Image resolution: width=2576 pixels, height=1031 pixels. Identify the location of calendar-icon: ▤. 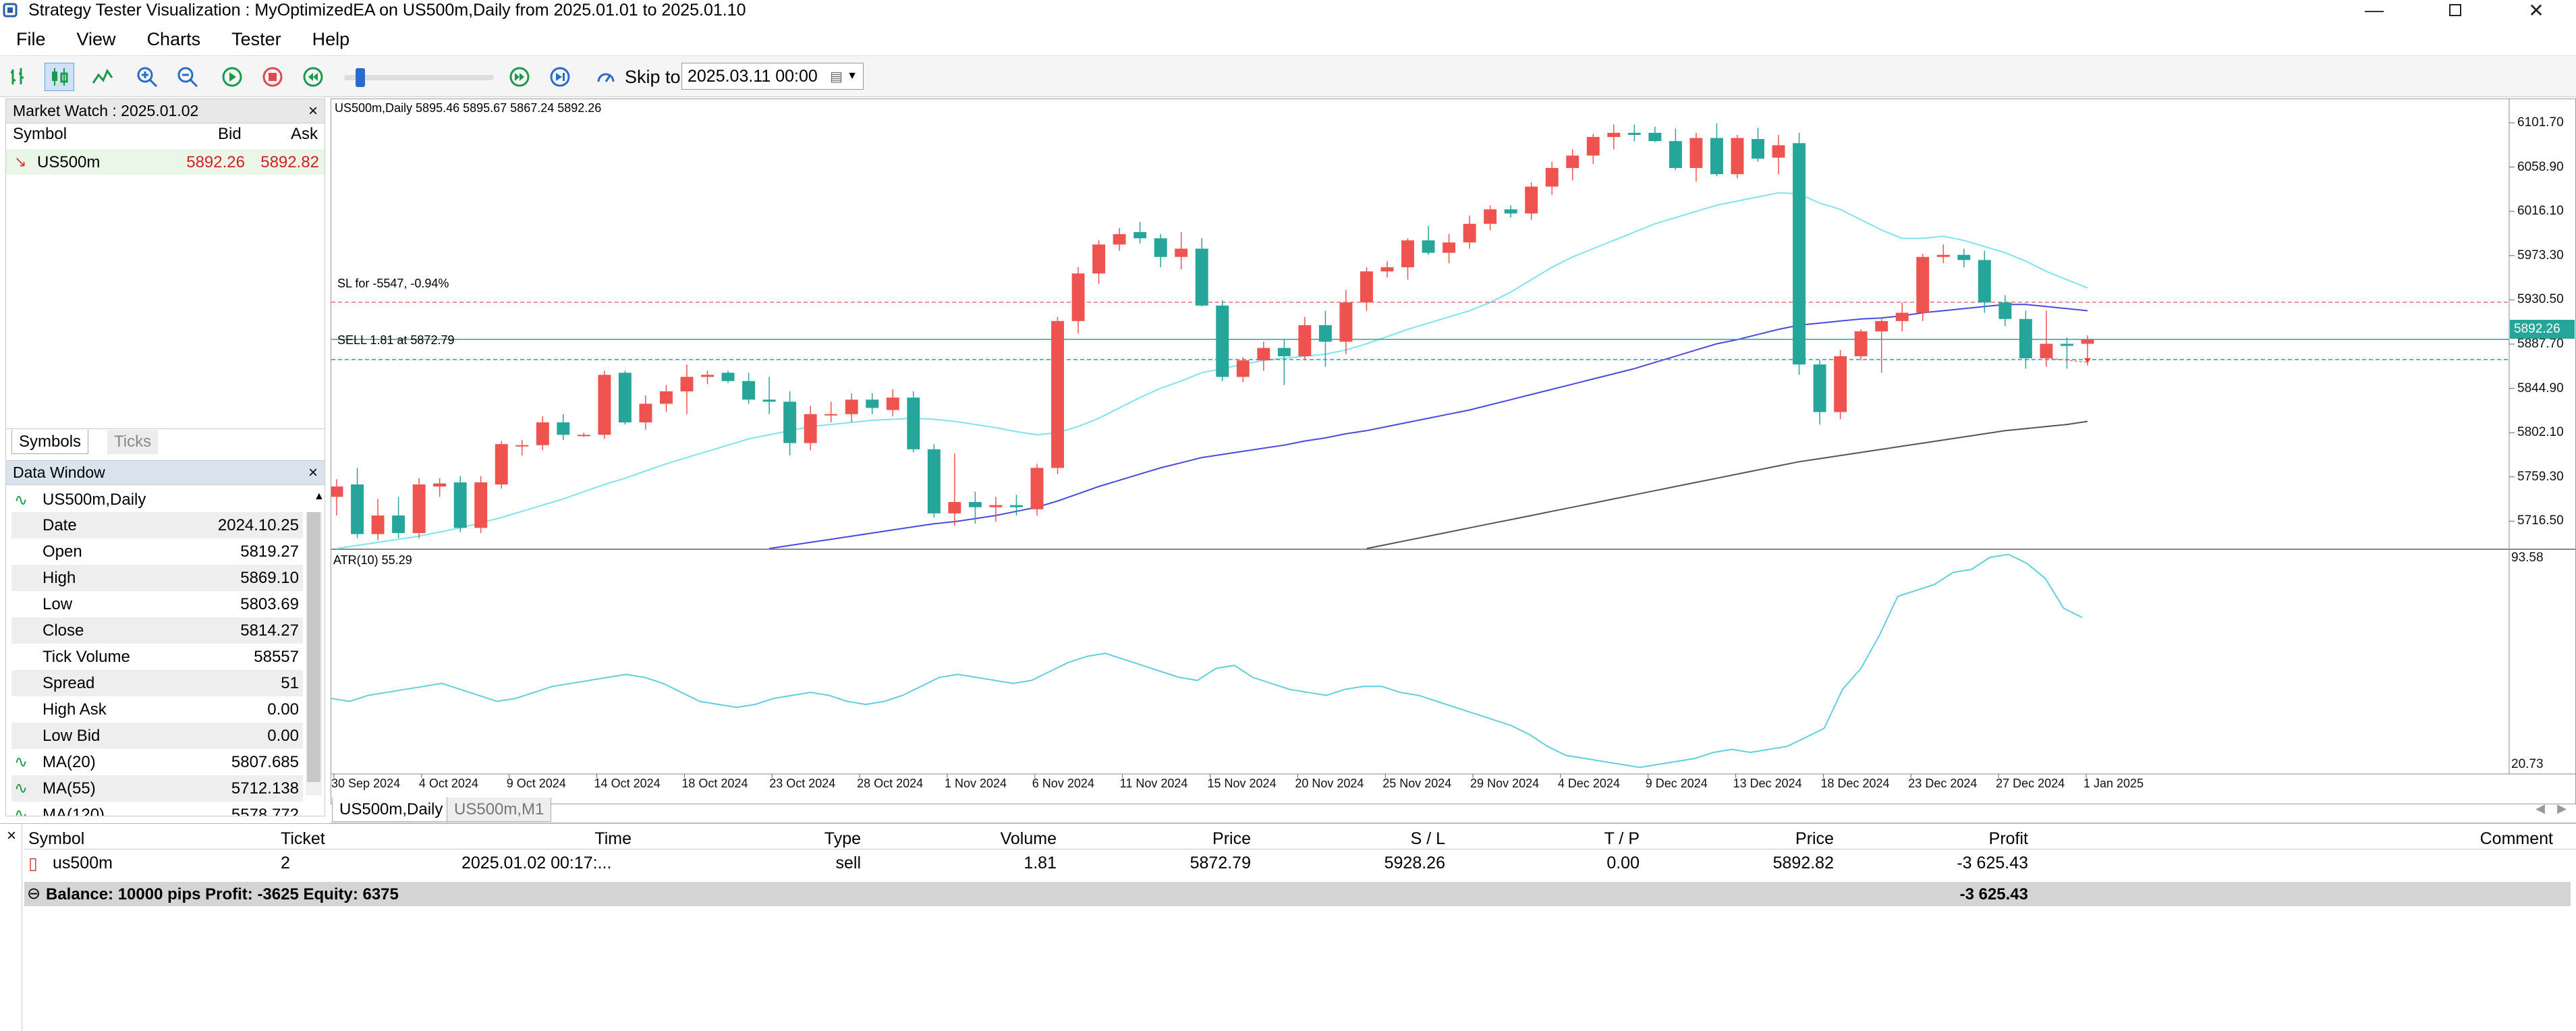
(836, 76).